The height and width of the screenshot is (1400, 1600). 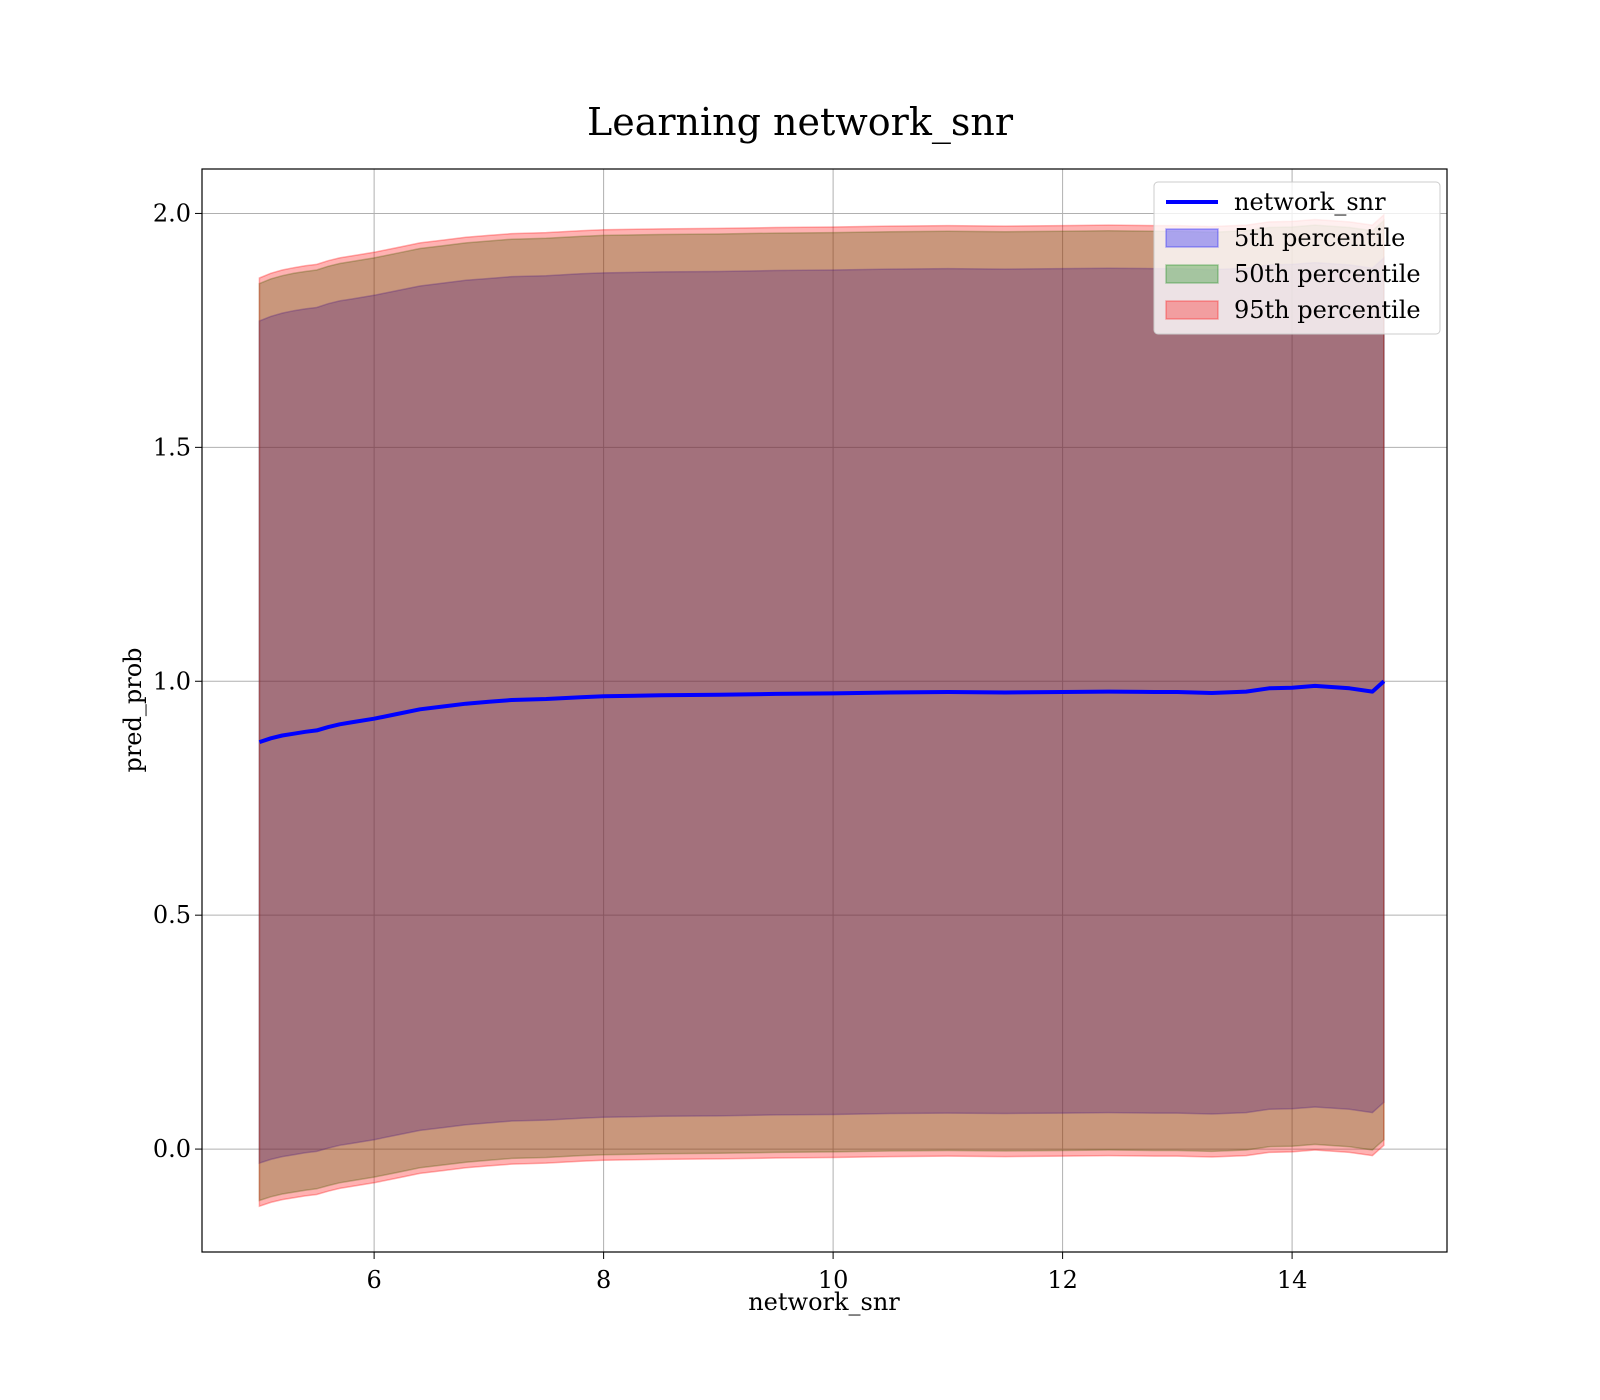 I want to click on legend-label: network_snr, so click(x=1310, y=202).